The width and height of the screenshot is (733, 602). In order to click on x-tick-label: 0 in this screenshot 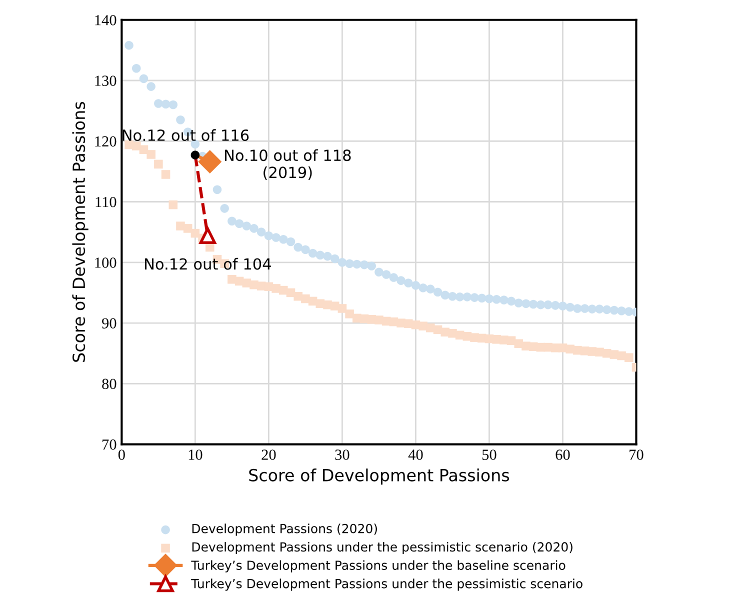, I will do `click(121, 455)`.